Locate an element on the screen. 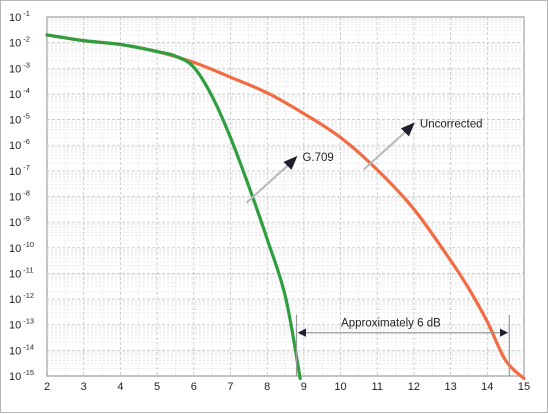 The image size is (548, 414). y-tick-label: 10 -3 is located at coordinates (19, 67).